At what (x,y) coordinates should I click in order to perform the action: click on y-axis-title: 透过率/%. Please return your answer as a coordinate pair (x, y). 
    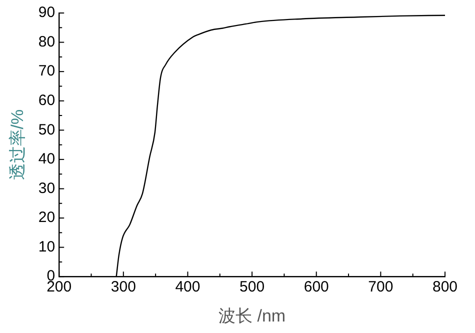
    Looking at the image, I should click on (17, 144).